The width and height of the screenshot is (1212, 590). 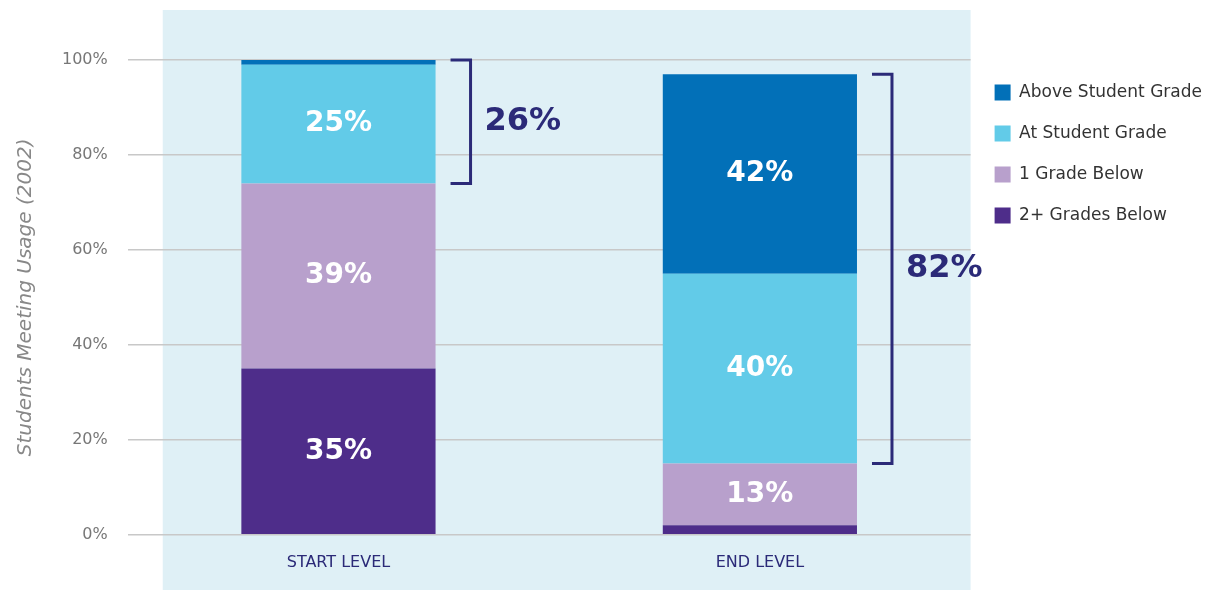 I want to click on data-label: 42%, so click(x=760, y=172).